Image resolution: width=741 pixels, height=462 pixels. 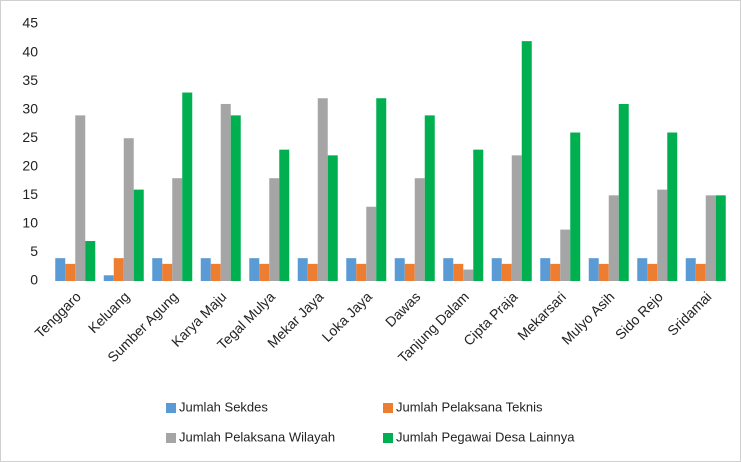 What do you see at coordinates (30, 51) in the screenshot?
I see `y-tick-label: 40` at bounding box center [30, 51].